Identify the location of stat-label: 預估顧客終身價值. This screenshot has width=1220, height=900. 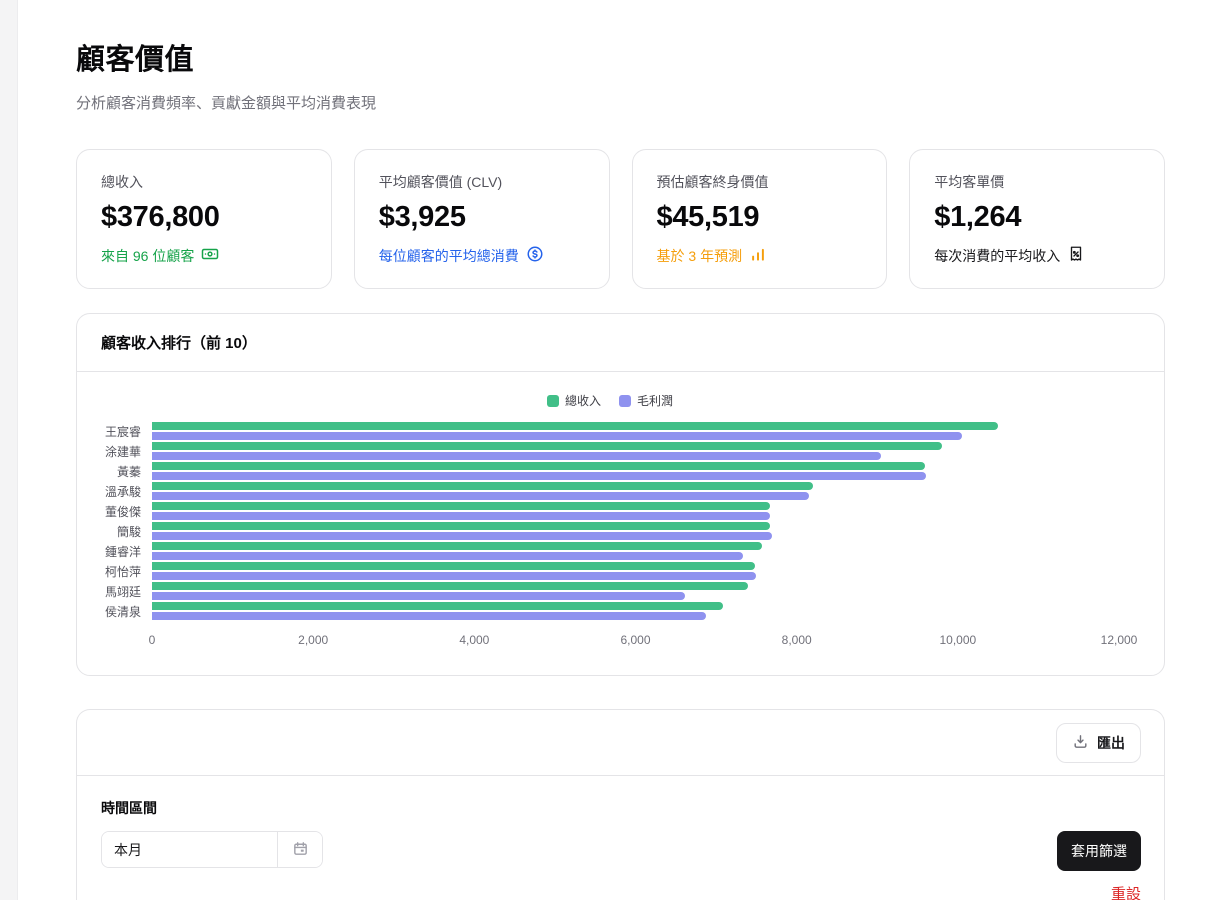
(712, 182).